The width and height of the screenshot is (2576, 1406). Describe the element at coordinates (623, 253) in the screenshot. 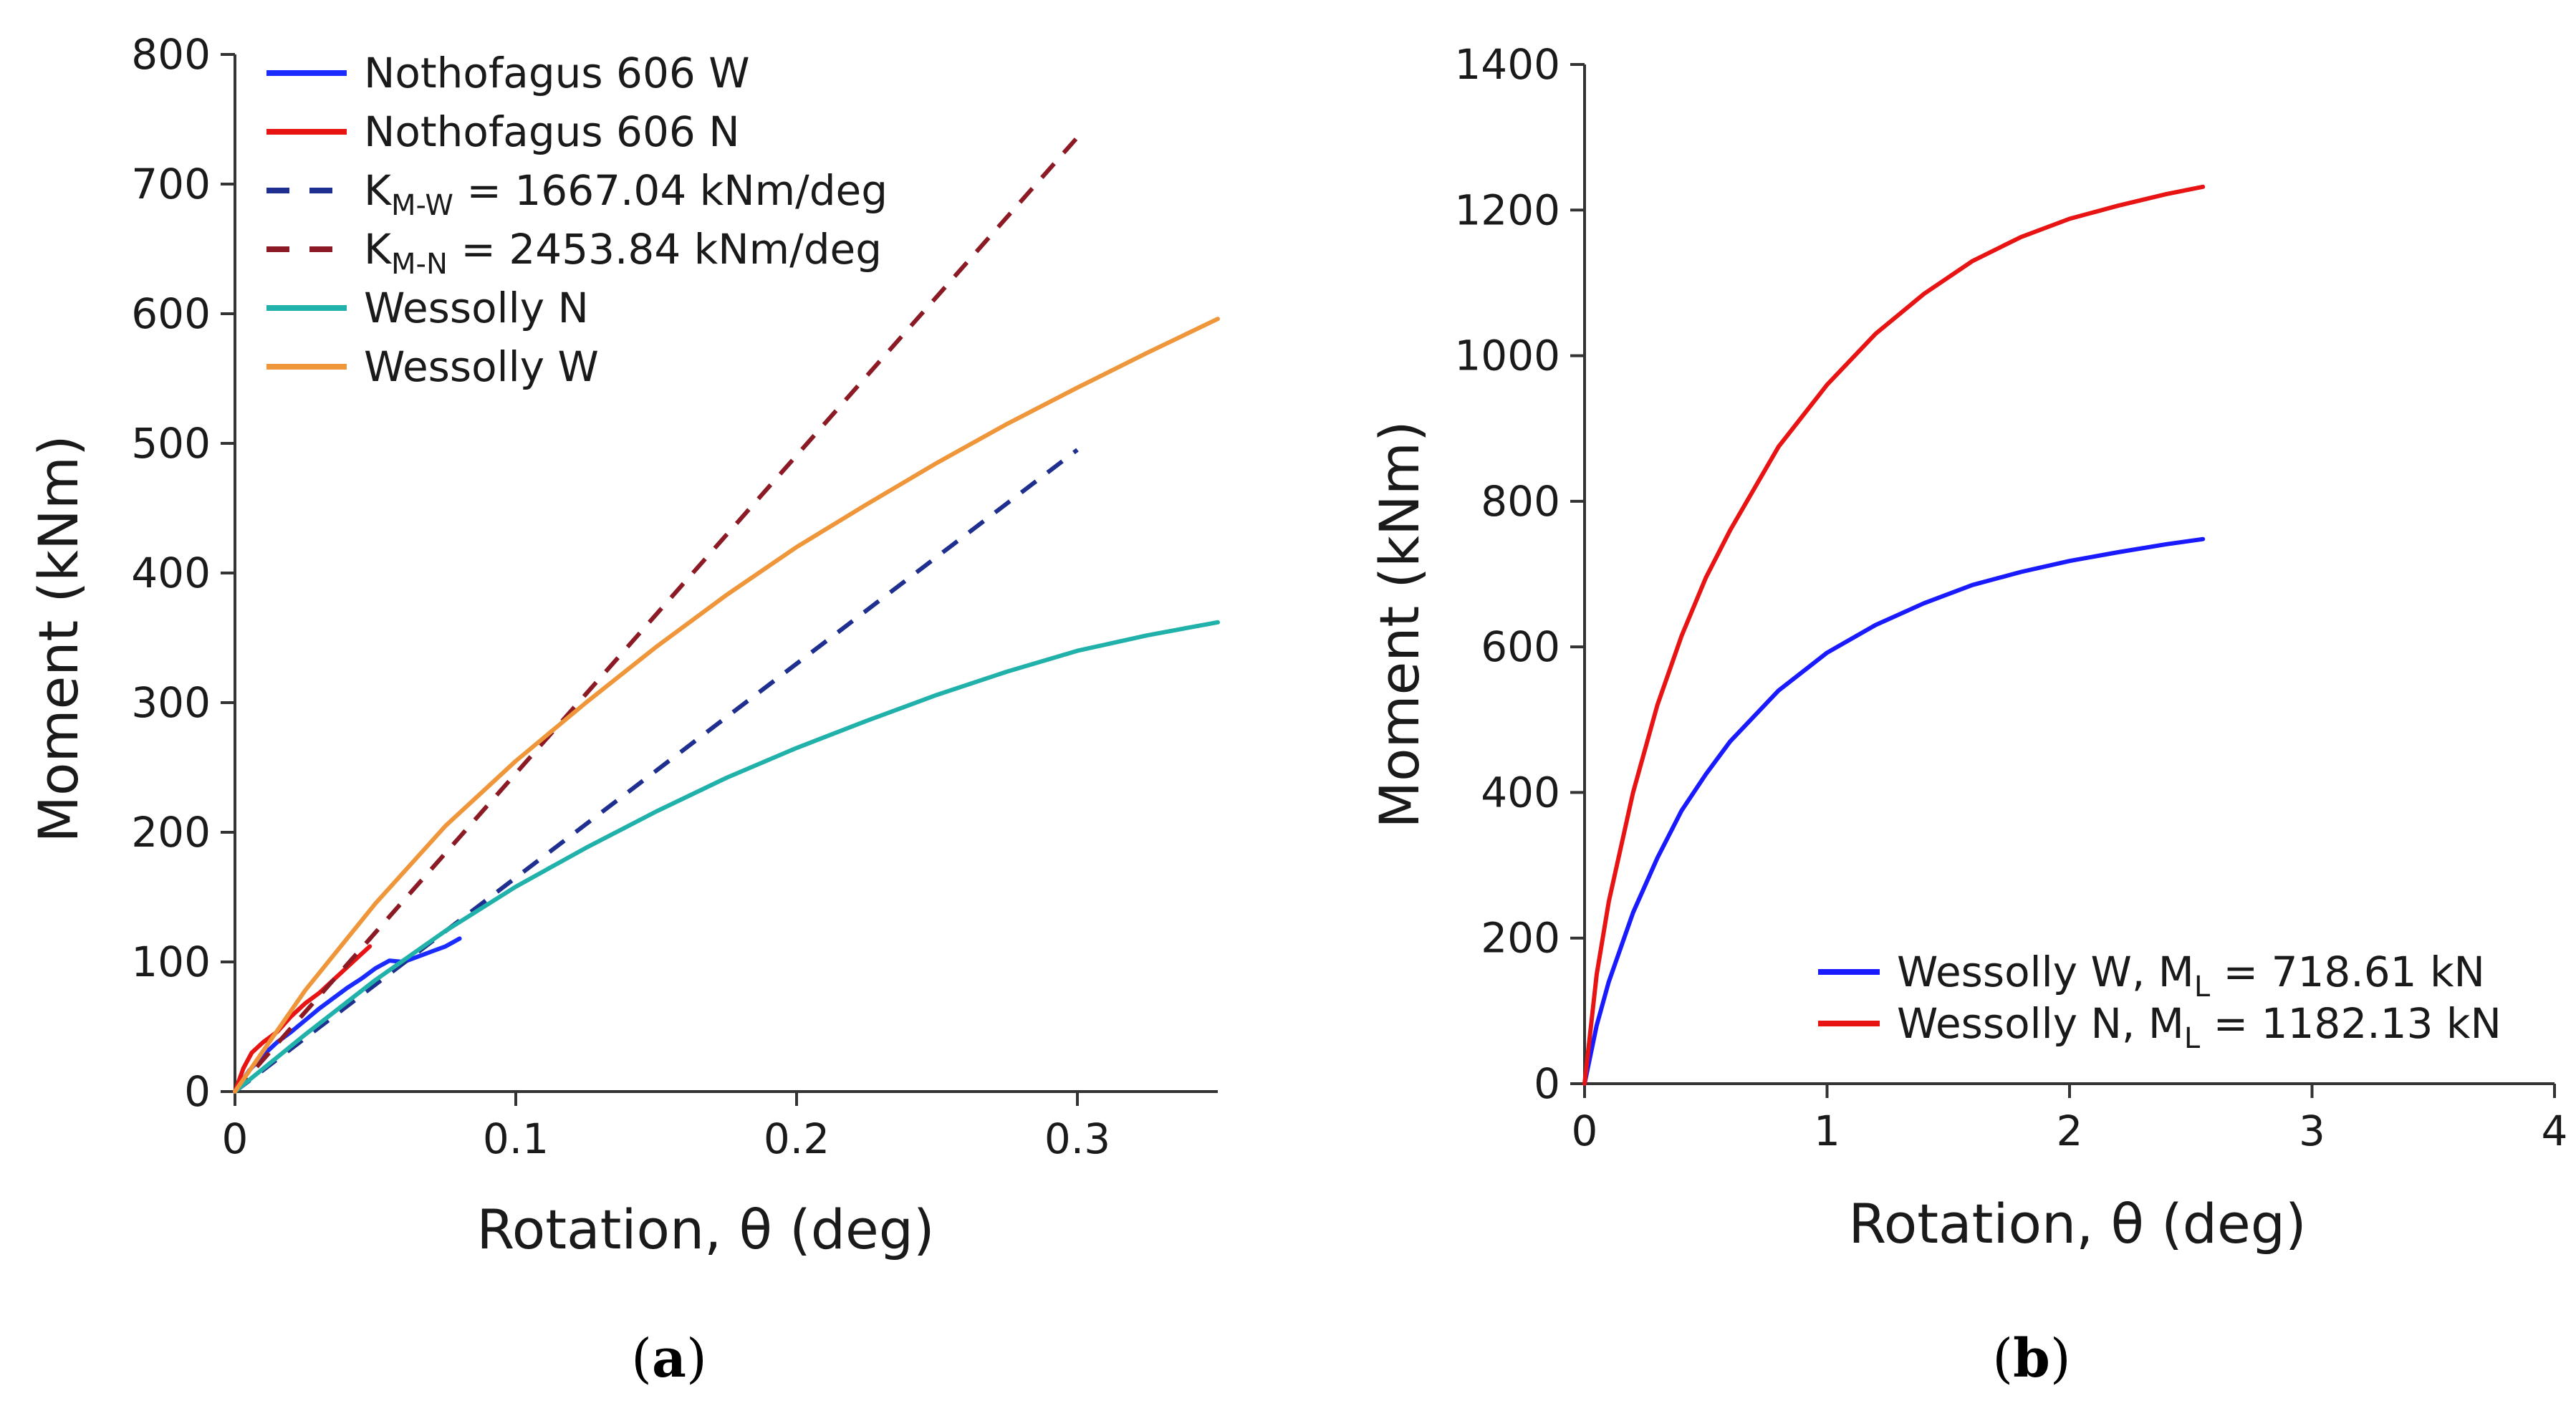

I see `panel-a-legend-label-k-m-n: KM-N = 2453.84 kNm/deg` at that location.